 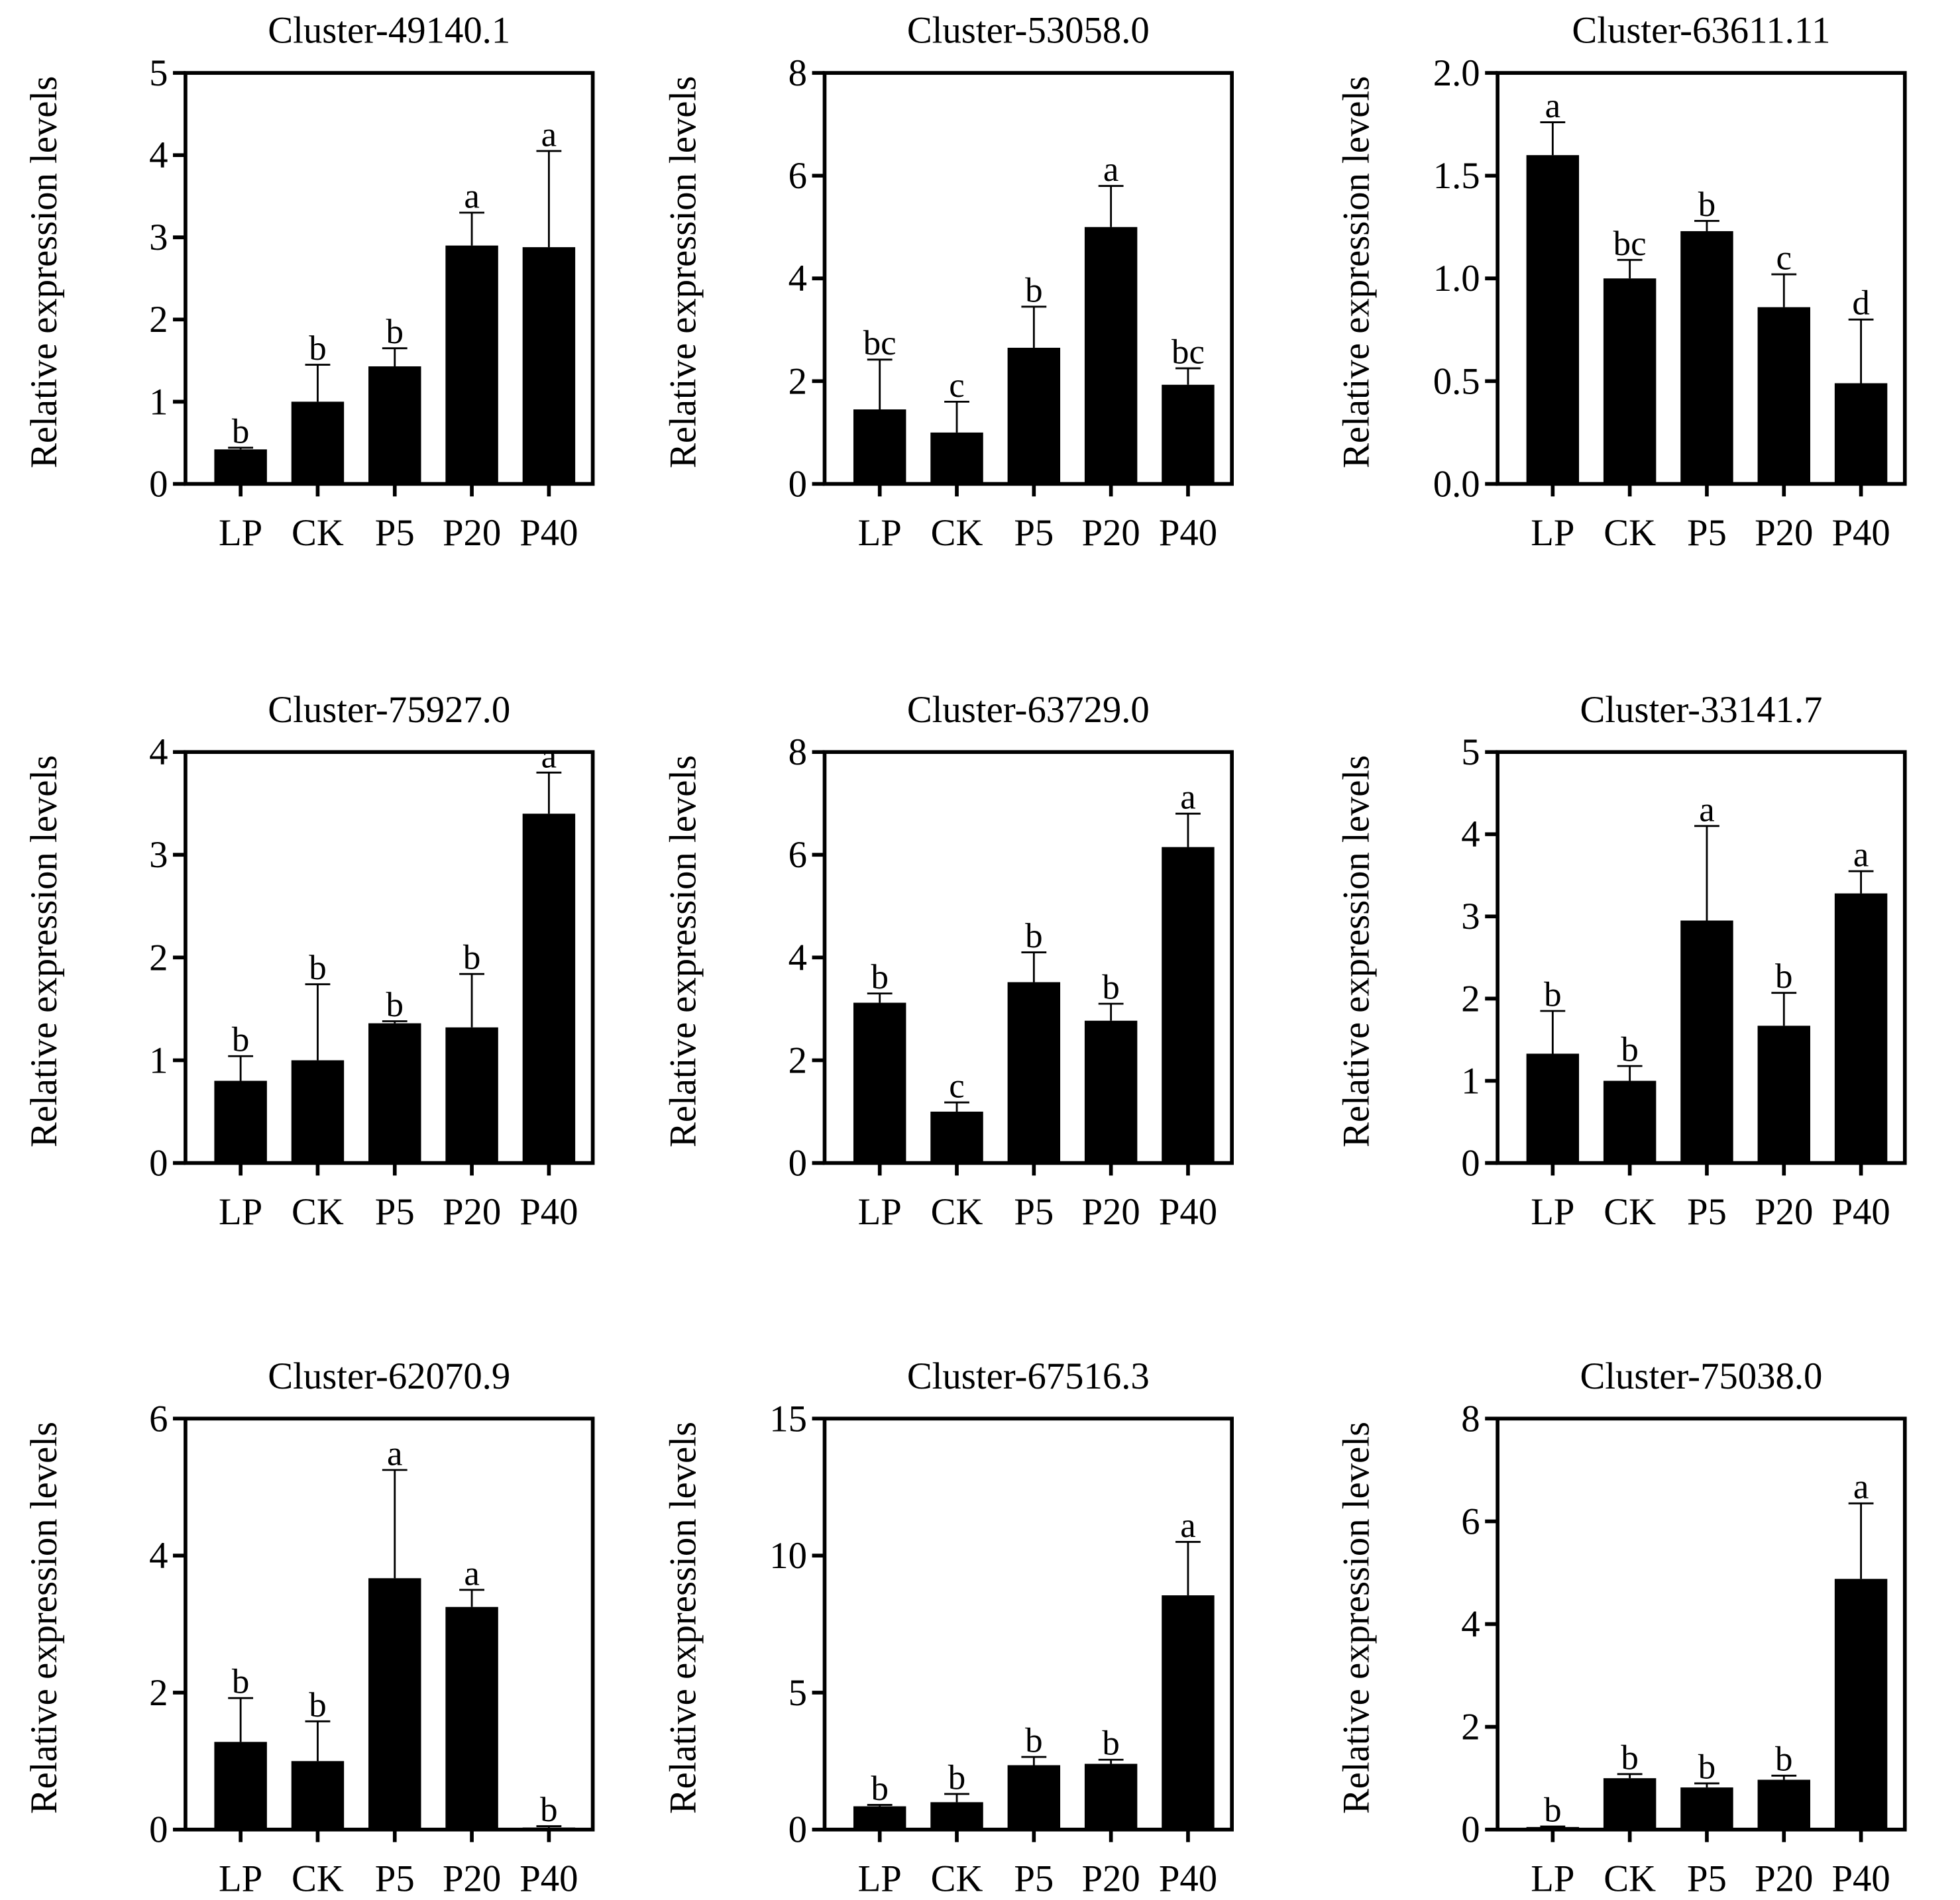 I want to click on y-tick-label: 8, so click(x=798, y=73).